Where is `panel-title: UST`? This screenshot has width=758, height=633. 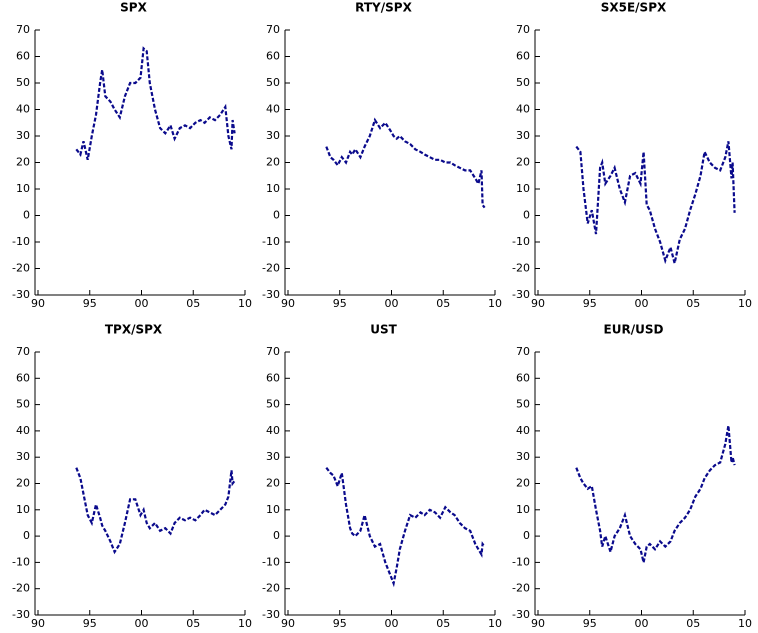
panel-title: UST is located at coordinates (383, 330).